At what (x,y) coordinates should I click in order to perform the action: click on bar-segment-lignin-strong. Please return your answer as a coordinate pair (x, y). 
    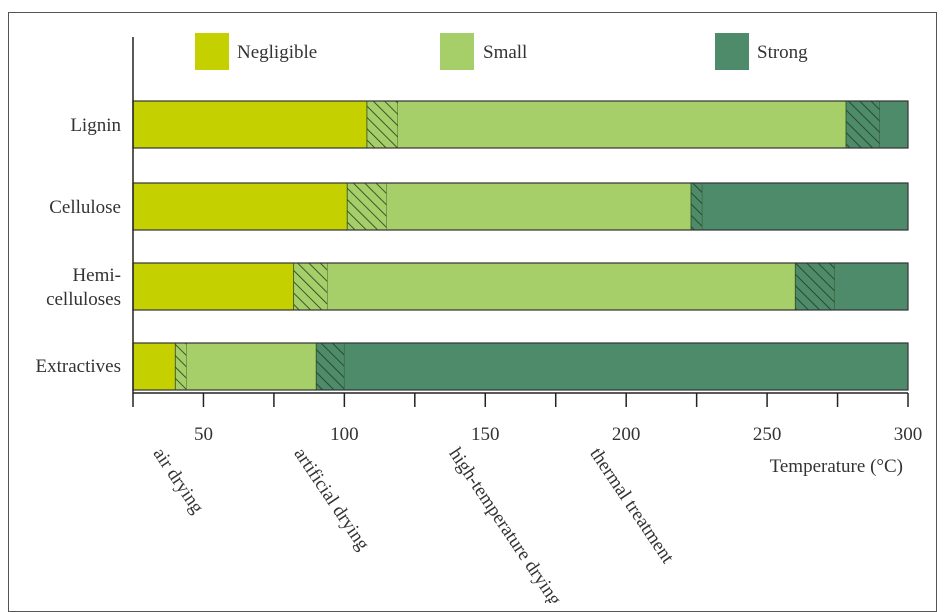
    Looking at the image, I should click on (893, 124).